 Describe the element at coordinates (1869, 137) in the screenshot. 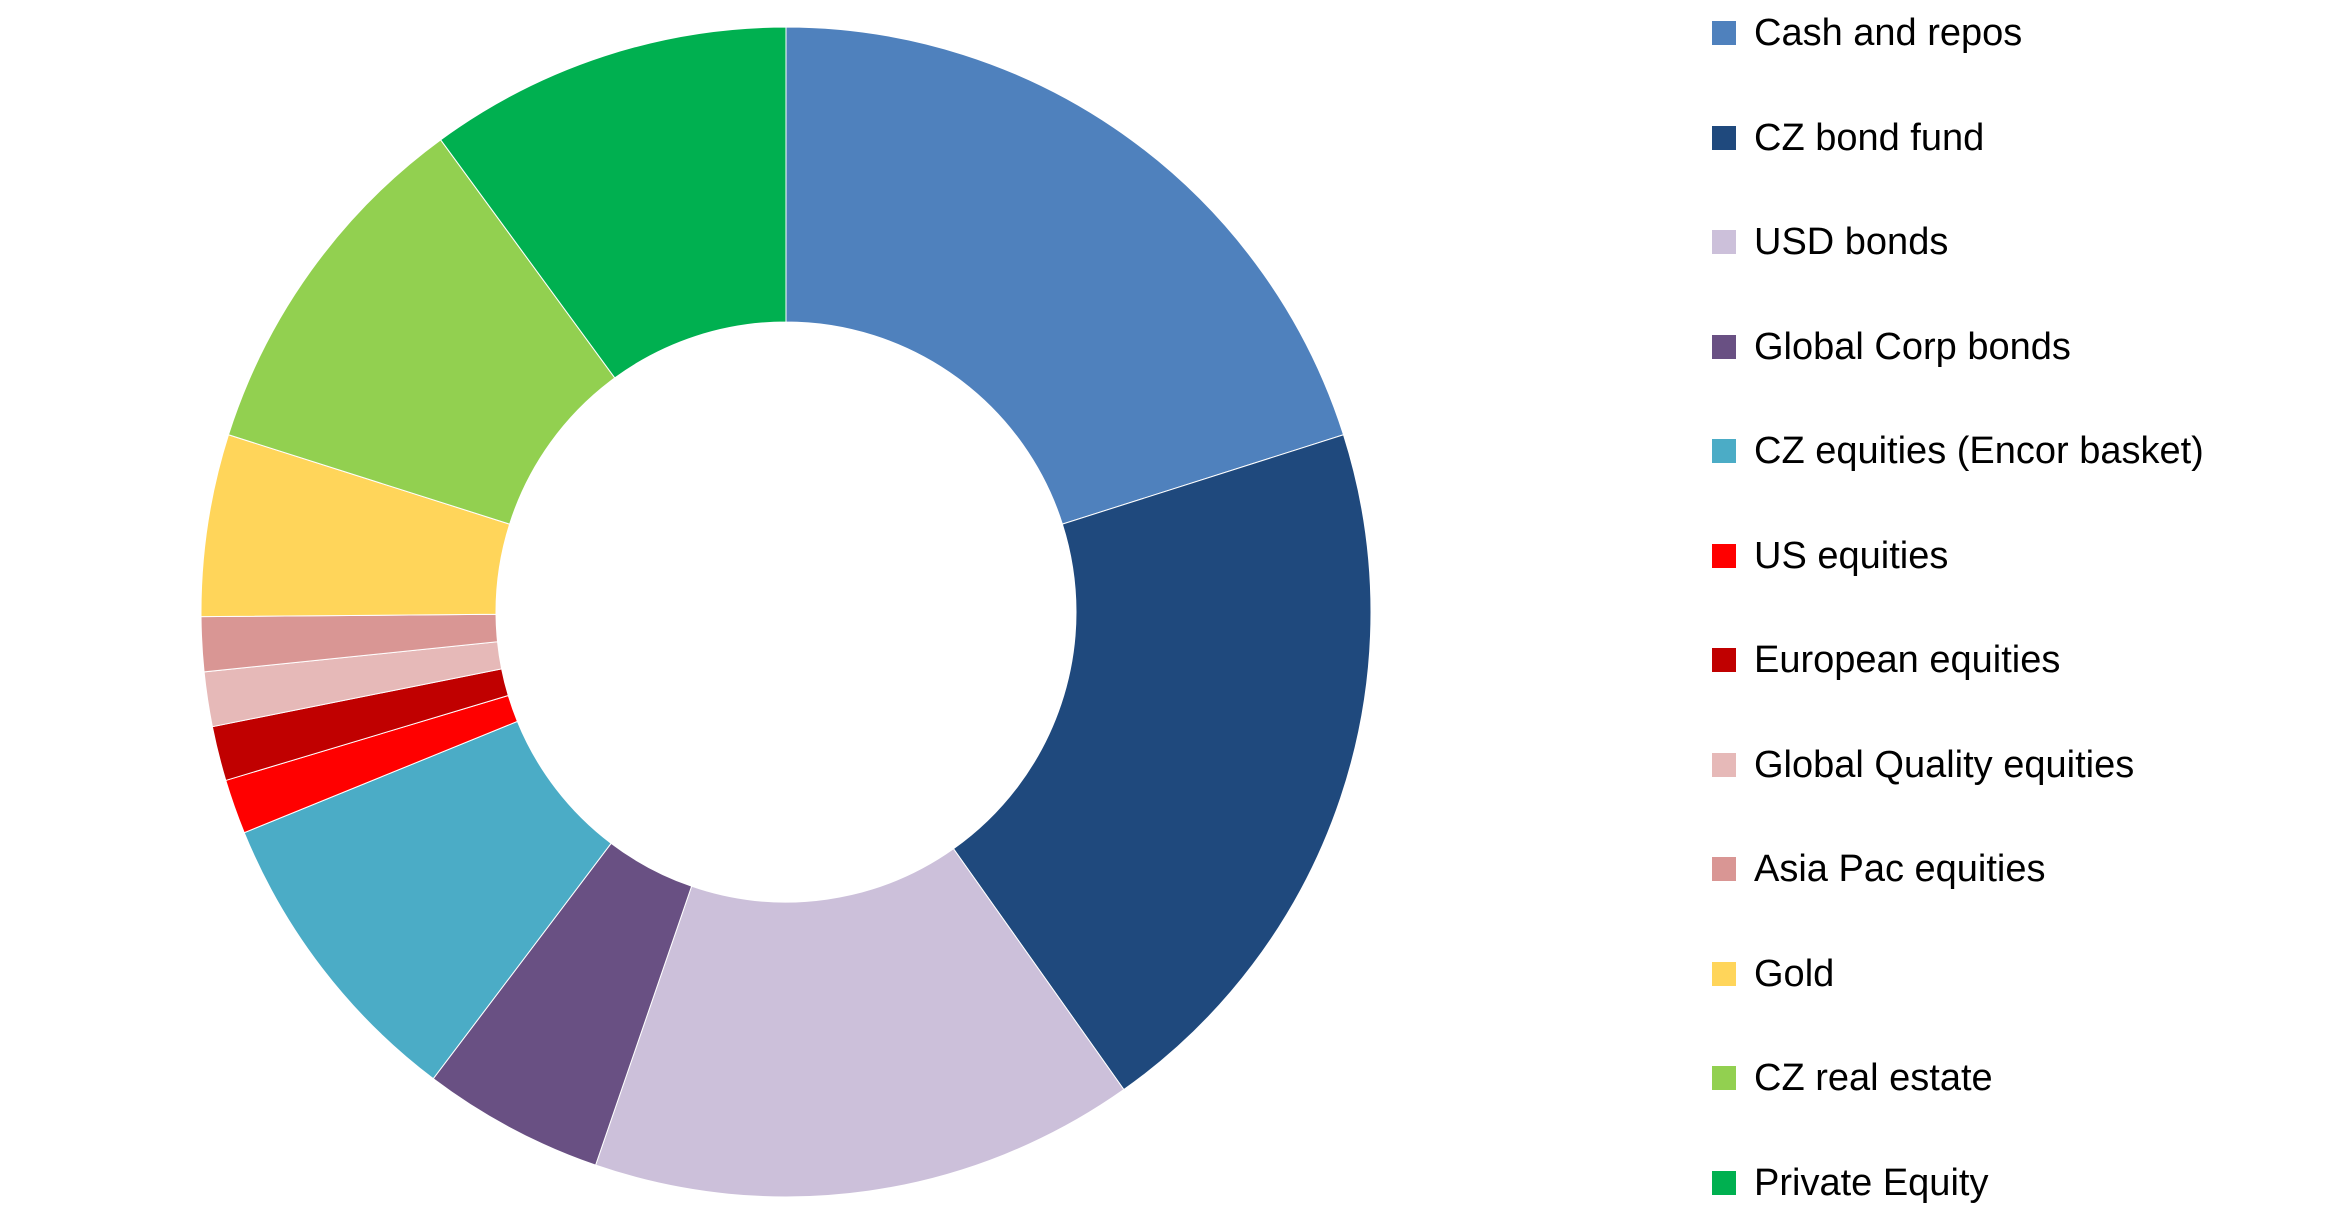

I see `legend-label: CZ bond fund` at that location.